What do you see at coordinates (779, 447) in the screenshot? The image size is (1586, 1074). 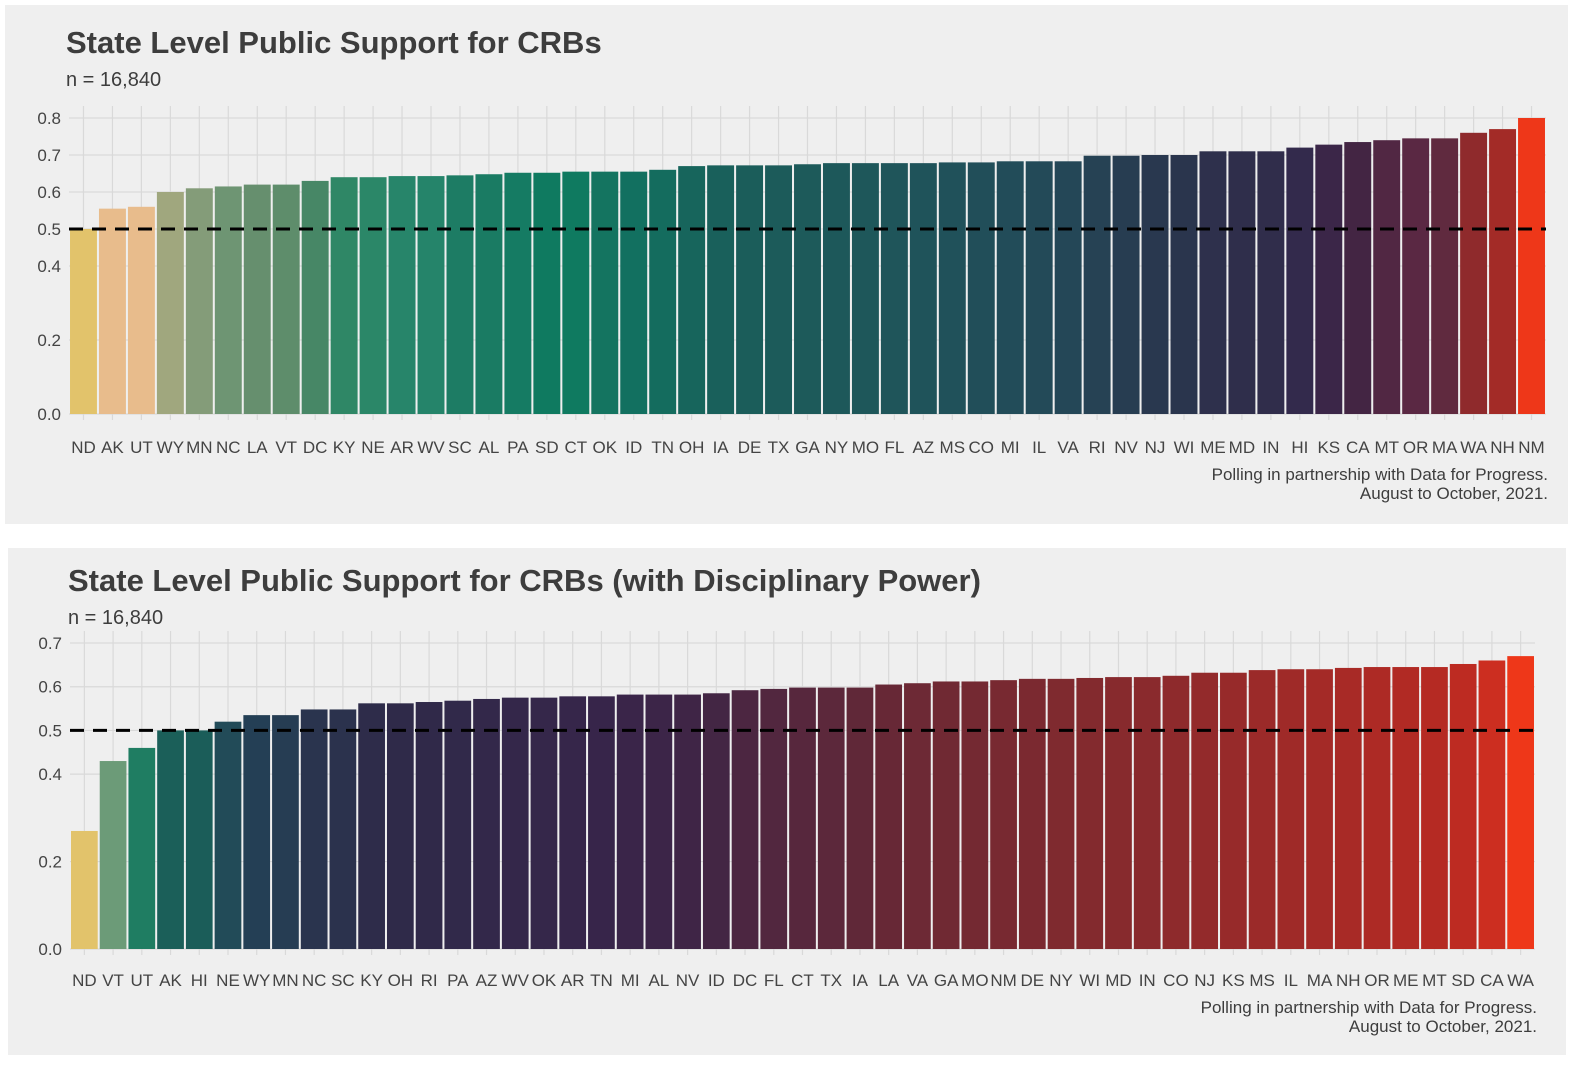 I see `x-tick-label: TX` at bounding box center [779, 447].